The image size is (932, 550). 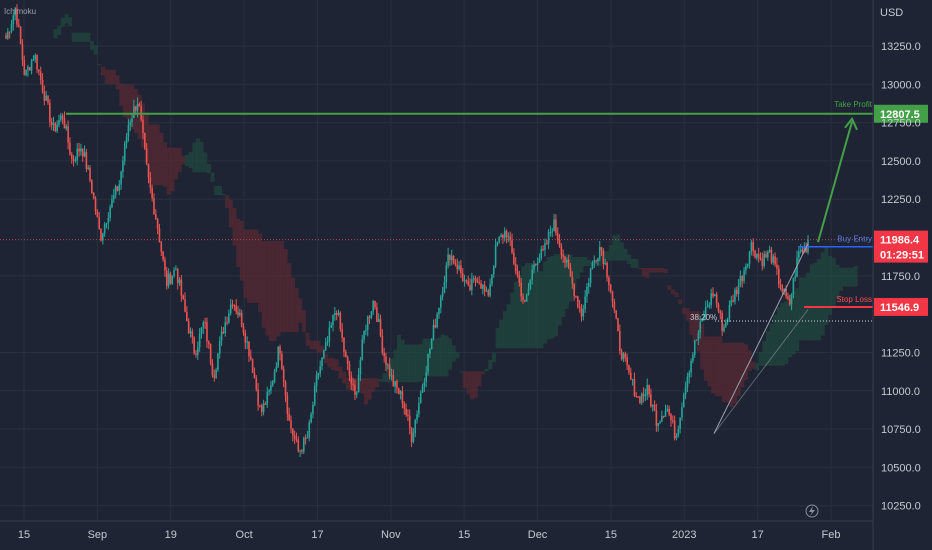 What do you see at coordinates (831, 535) in the screenshot?
I see `x-tick-label: Feb` at bounding box center [831, 535].